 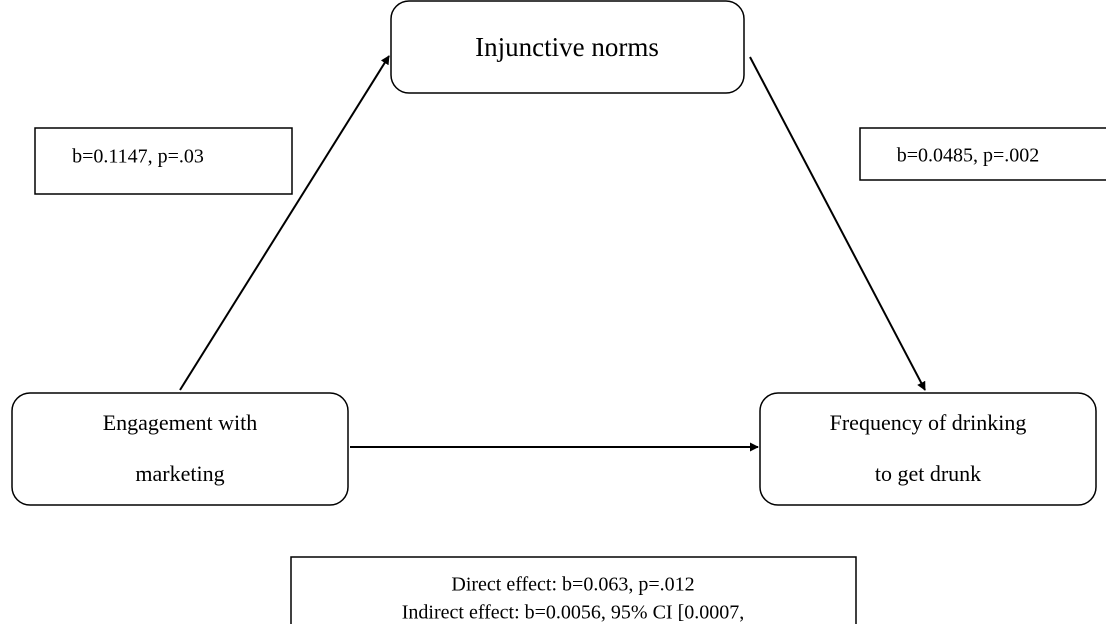 I want to click on node-label: Frequency of drinking, so click(x=928, y=422).